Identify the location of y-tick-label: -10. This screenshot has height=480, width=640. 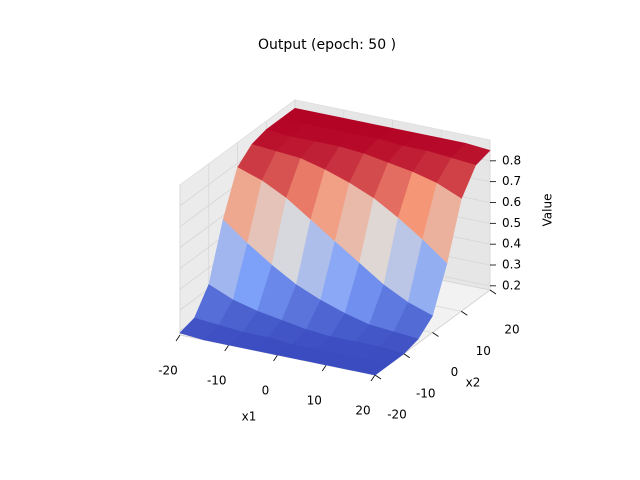
(426, 393).